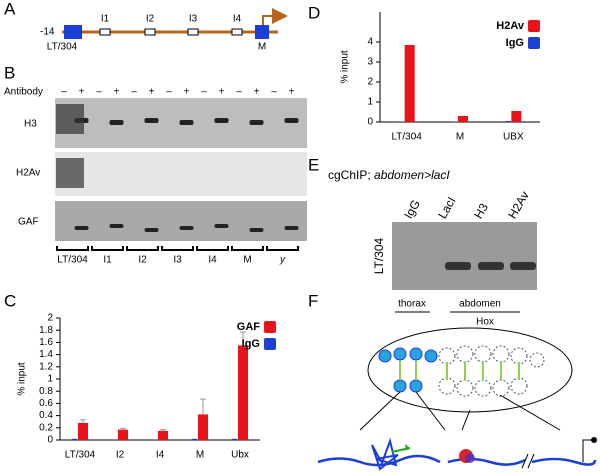 Image resolution: width=600 pixels, height=475 pixels. Describe the element at coordinates (46, 366) in the screenshot. I see `y-tick-label: 1.2` at that location.